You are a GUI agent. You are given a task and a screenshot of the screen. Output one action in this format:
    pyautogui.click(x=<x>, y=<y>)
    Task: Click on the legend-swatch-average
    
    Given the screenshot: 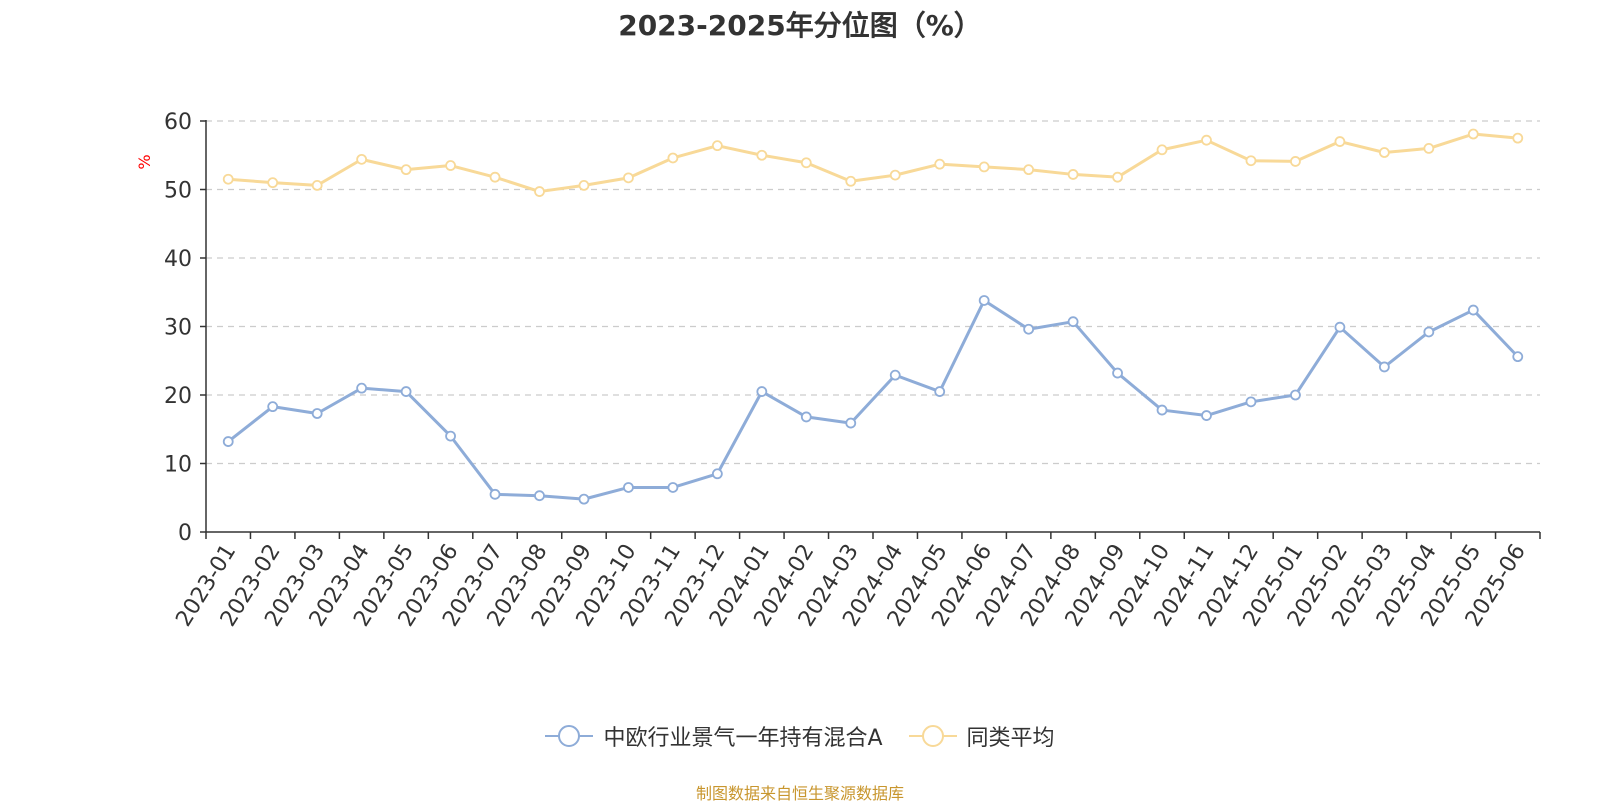 What is the action you would take?
    pyautogui.click(x=932, y=736)
    